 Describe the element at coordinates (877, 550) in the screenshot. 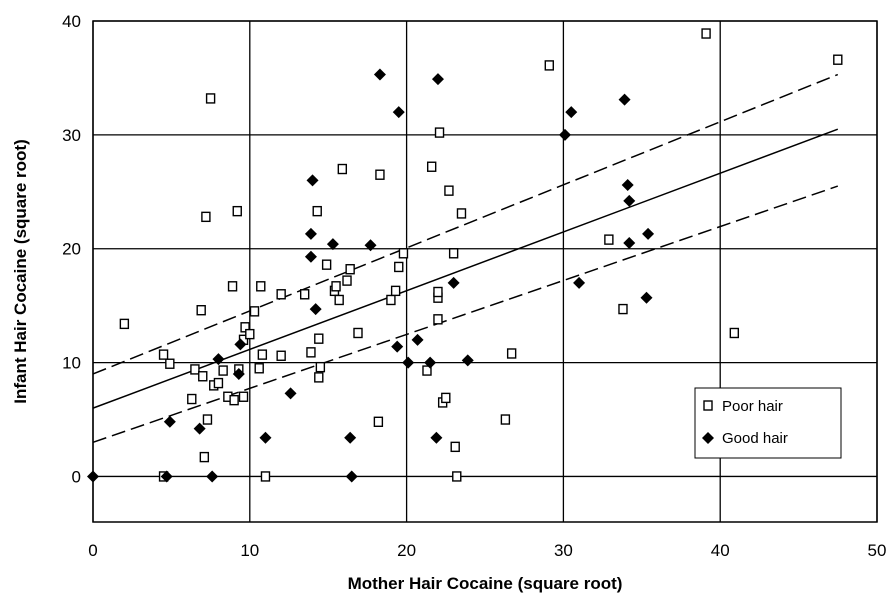

I see `x-tick-label: 50` at that location.